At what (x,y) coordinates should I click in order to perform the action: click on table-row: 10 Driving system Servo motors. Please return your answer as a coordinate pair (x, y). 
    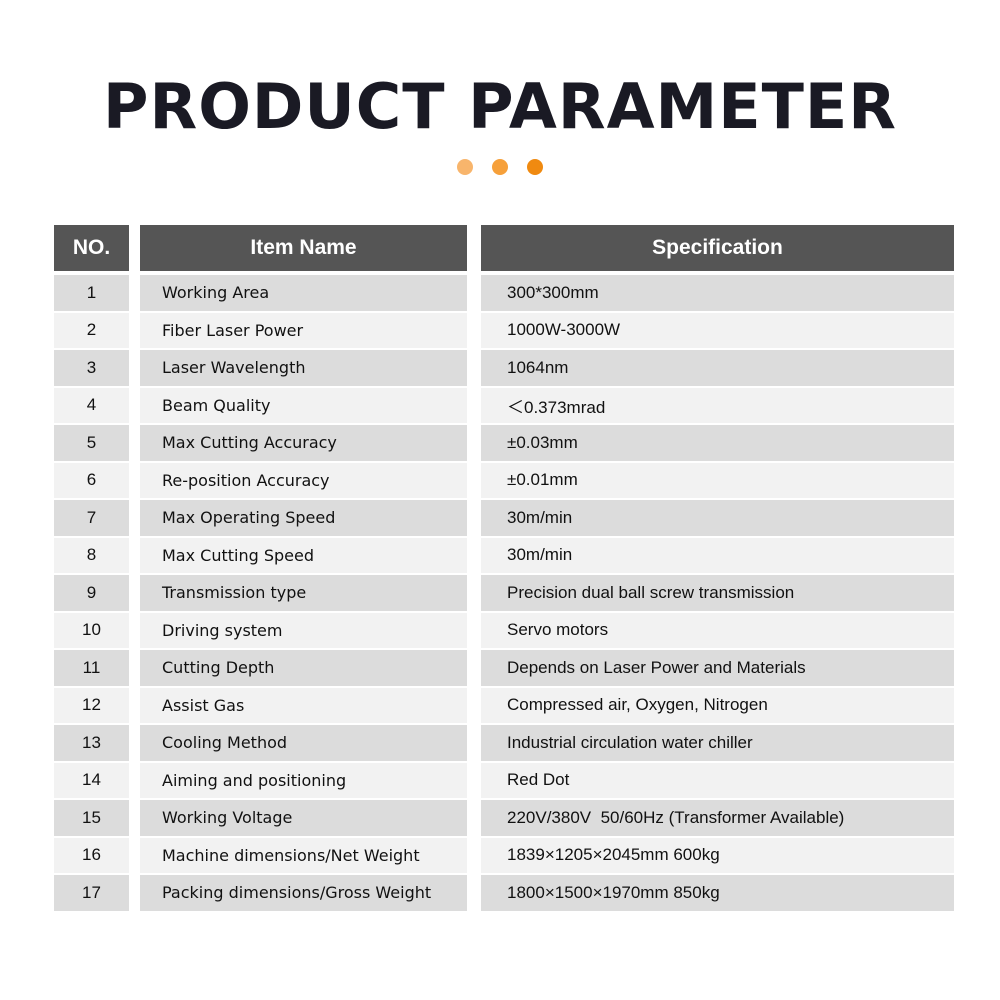
    Looking at the image, I should click on (504, 631).